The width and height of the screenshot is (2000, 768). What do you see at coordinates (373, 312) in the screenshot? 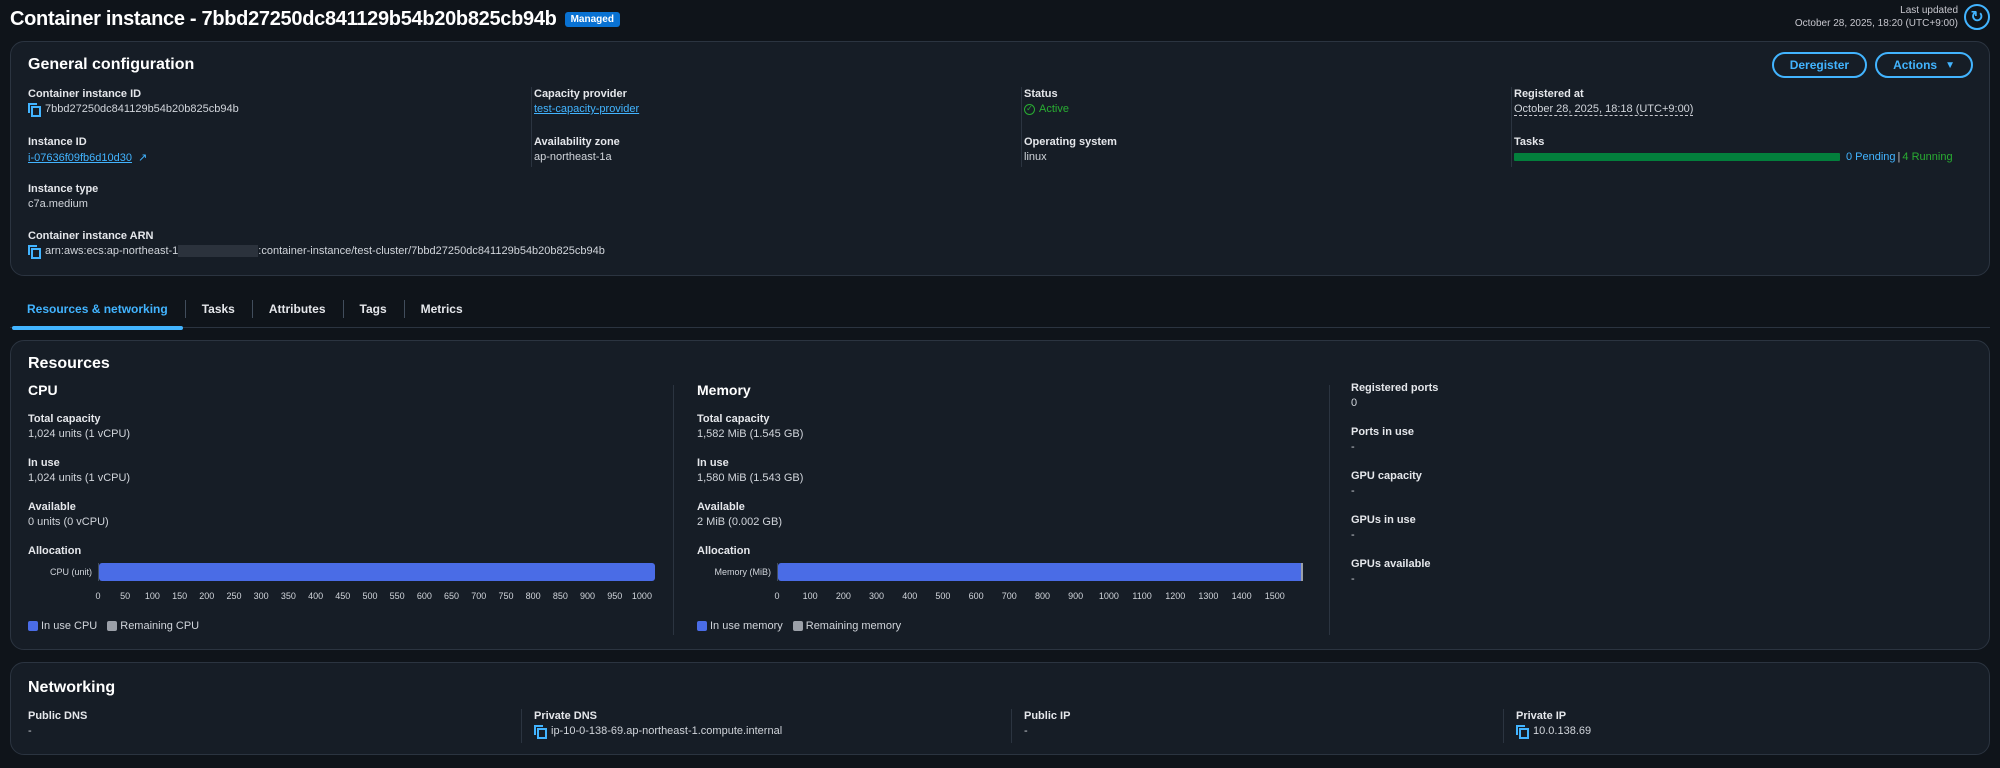
I see `tab-tags: Tags` at bounding box center [373, 312].